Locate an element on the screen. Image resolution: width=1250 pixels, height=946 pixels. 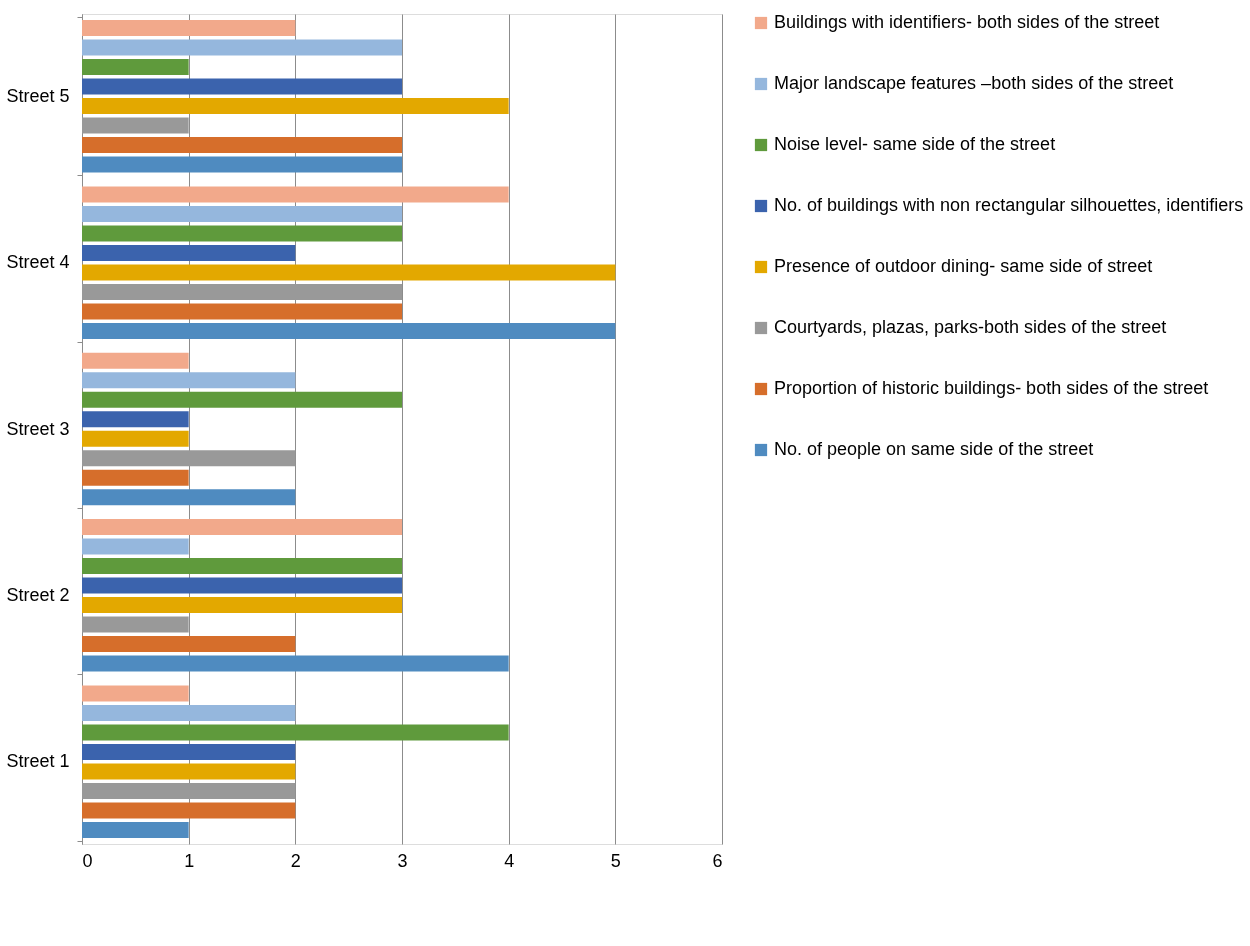
y-tick-label: Street 5 is located at coordinates (38, 95).